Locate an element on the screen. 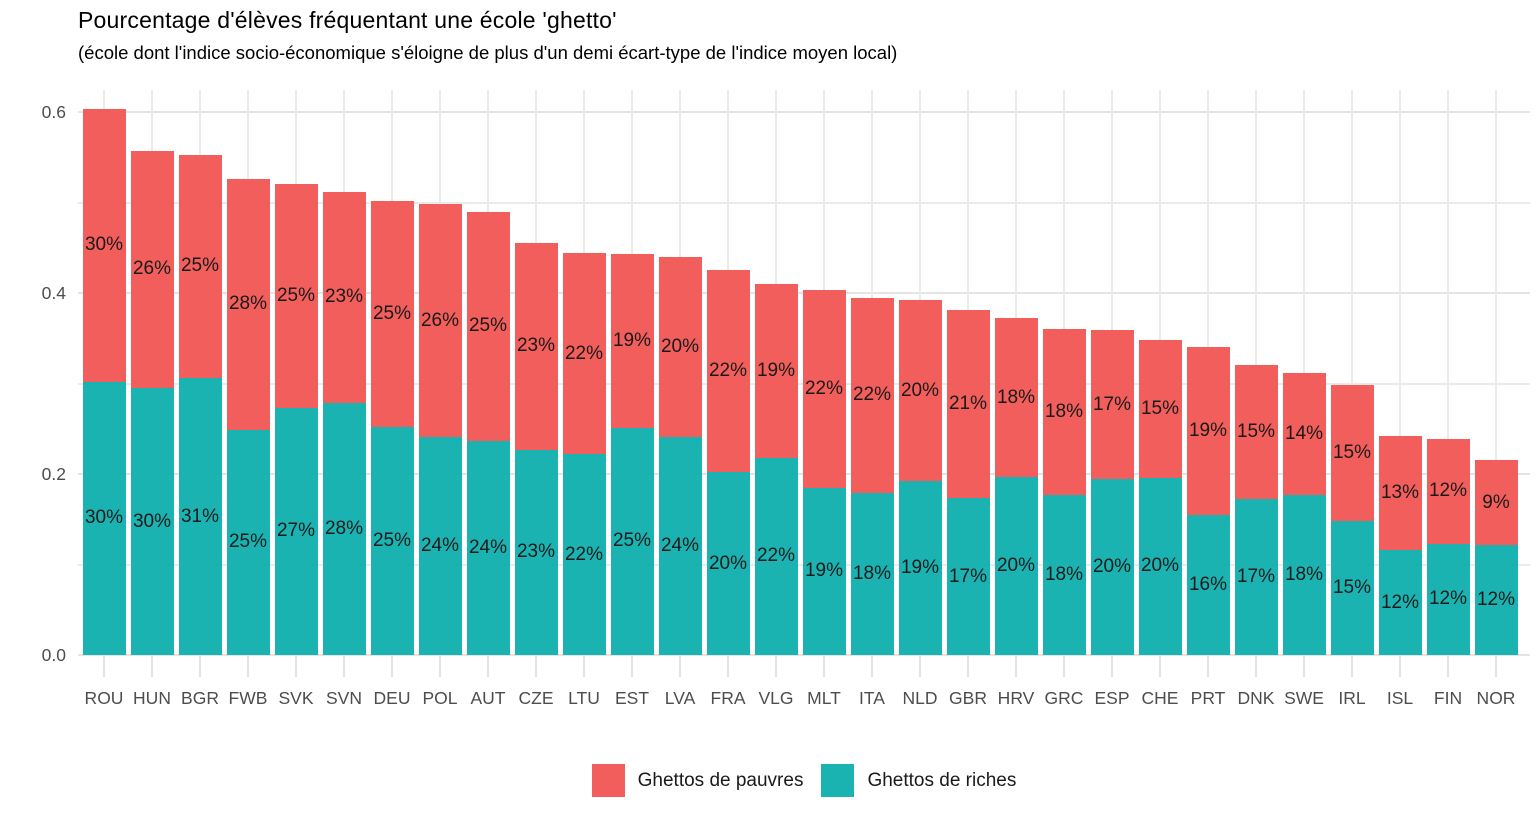  bar-segment-pauvres-IRL is located at coordinates (1352, 453).